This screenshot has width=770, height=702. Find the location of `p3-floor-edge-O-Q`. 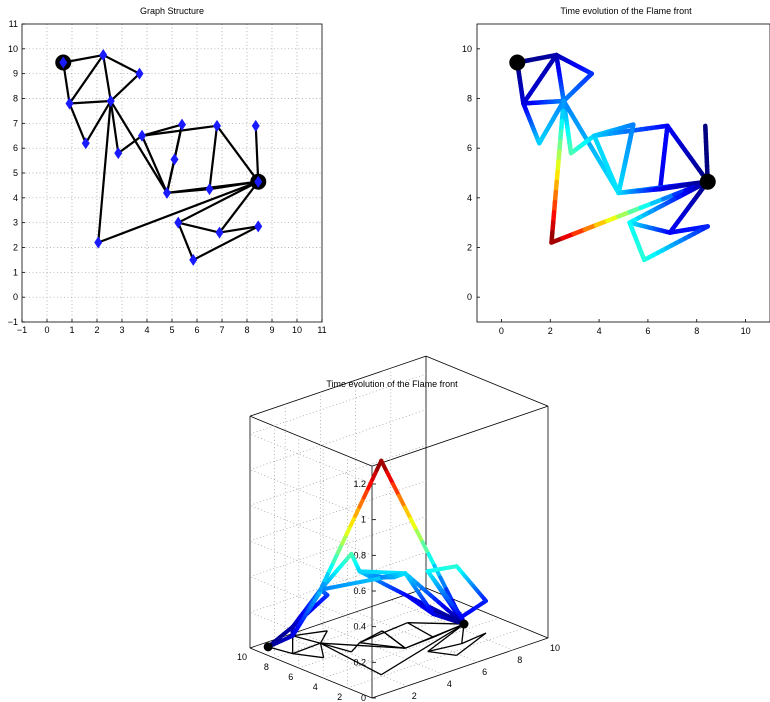

p3-floor-edge-O-Q is located at coordinates (446, 638).